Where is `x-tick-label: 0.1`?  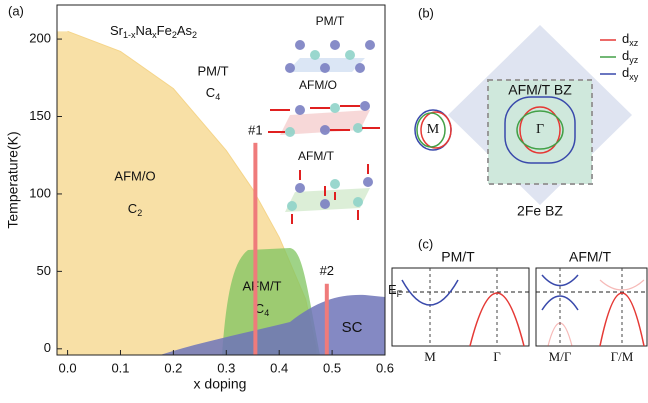
x-tick-label: 0.1 is located at coordinates (120, 367).